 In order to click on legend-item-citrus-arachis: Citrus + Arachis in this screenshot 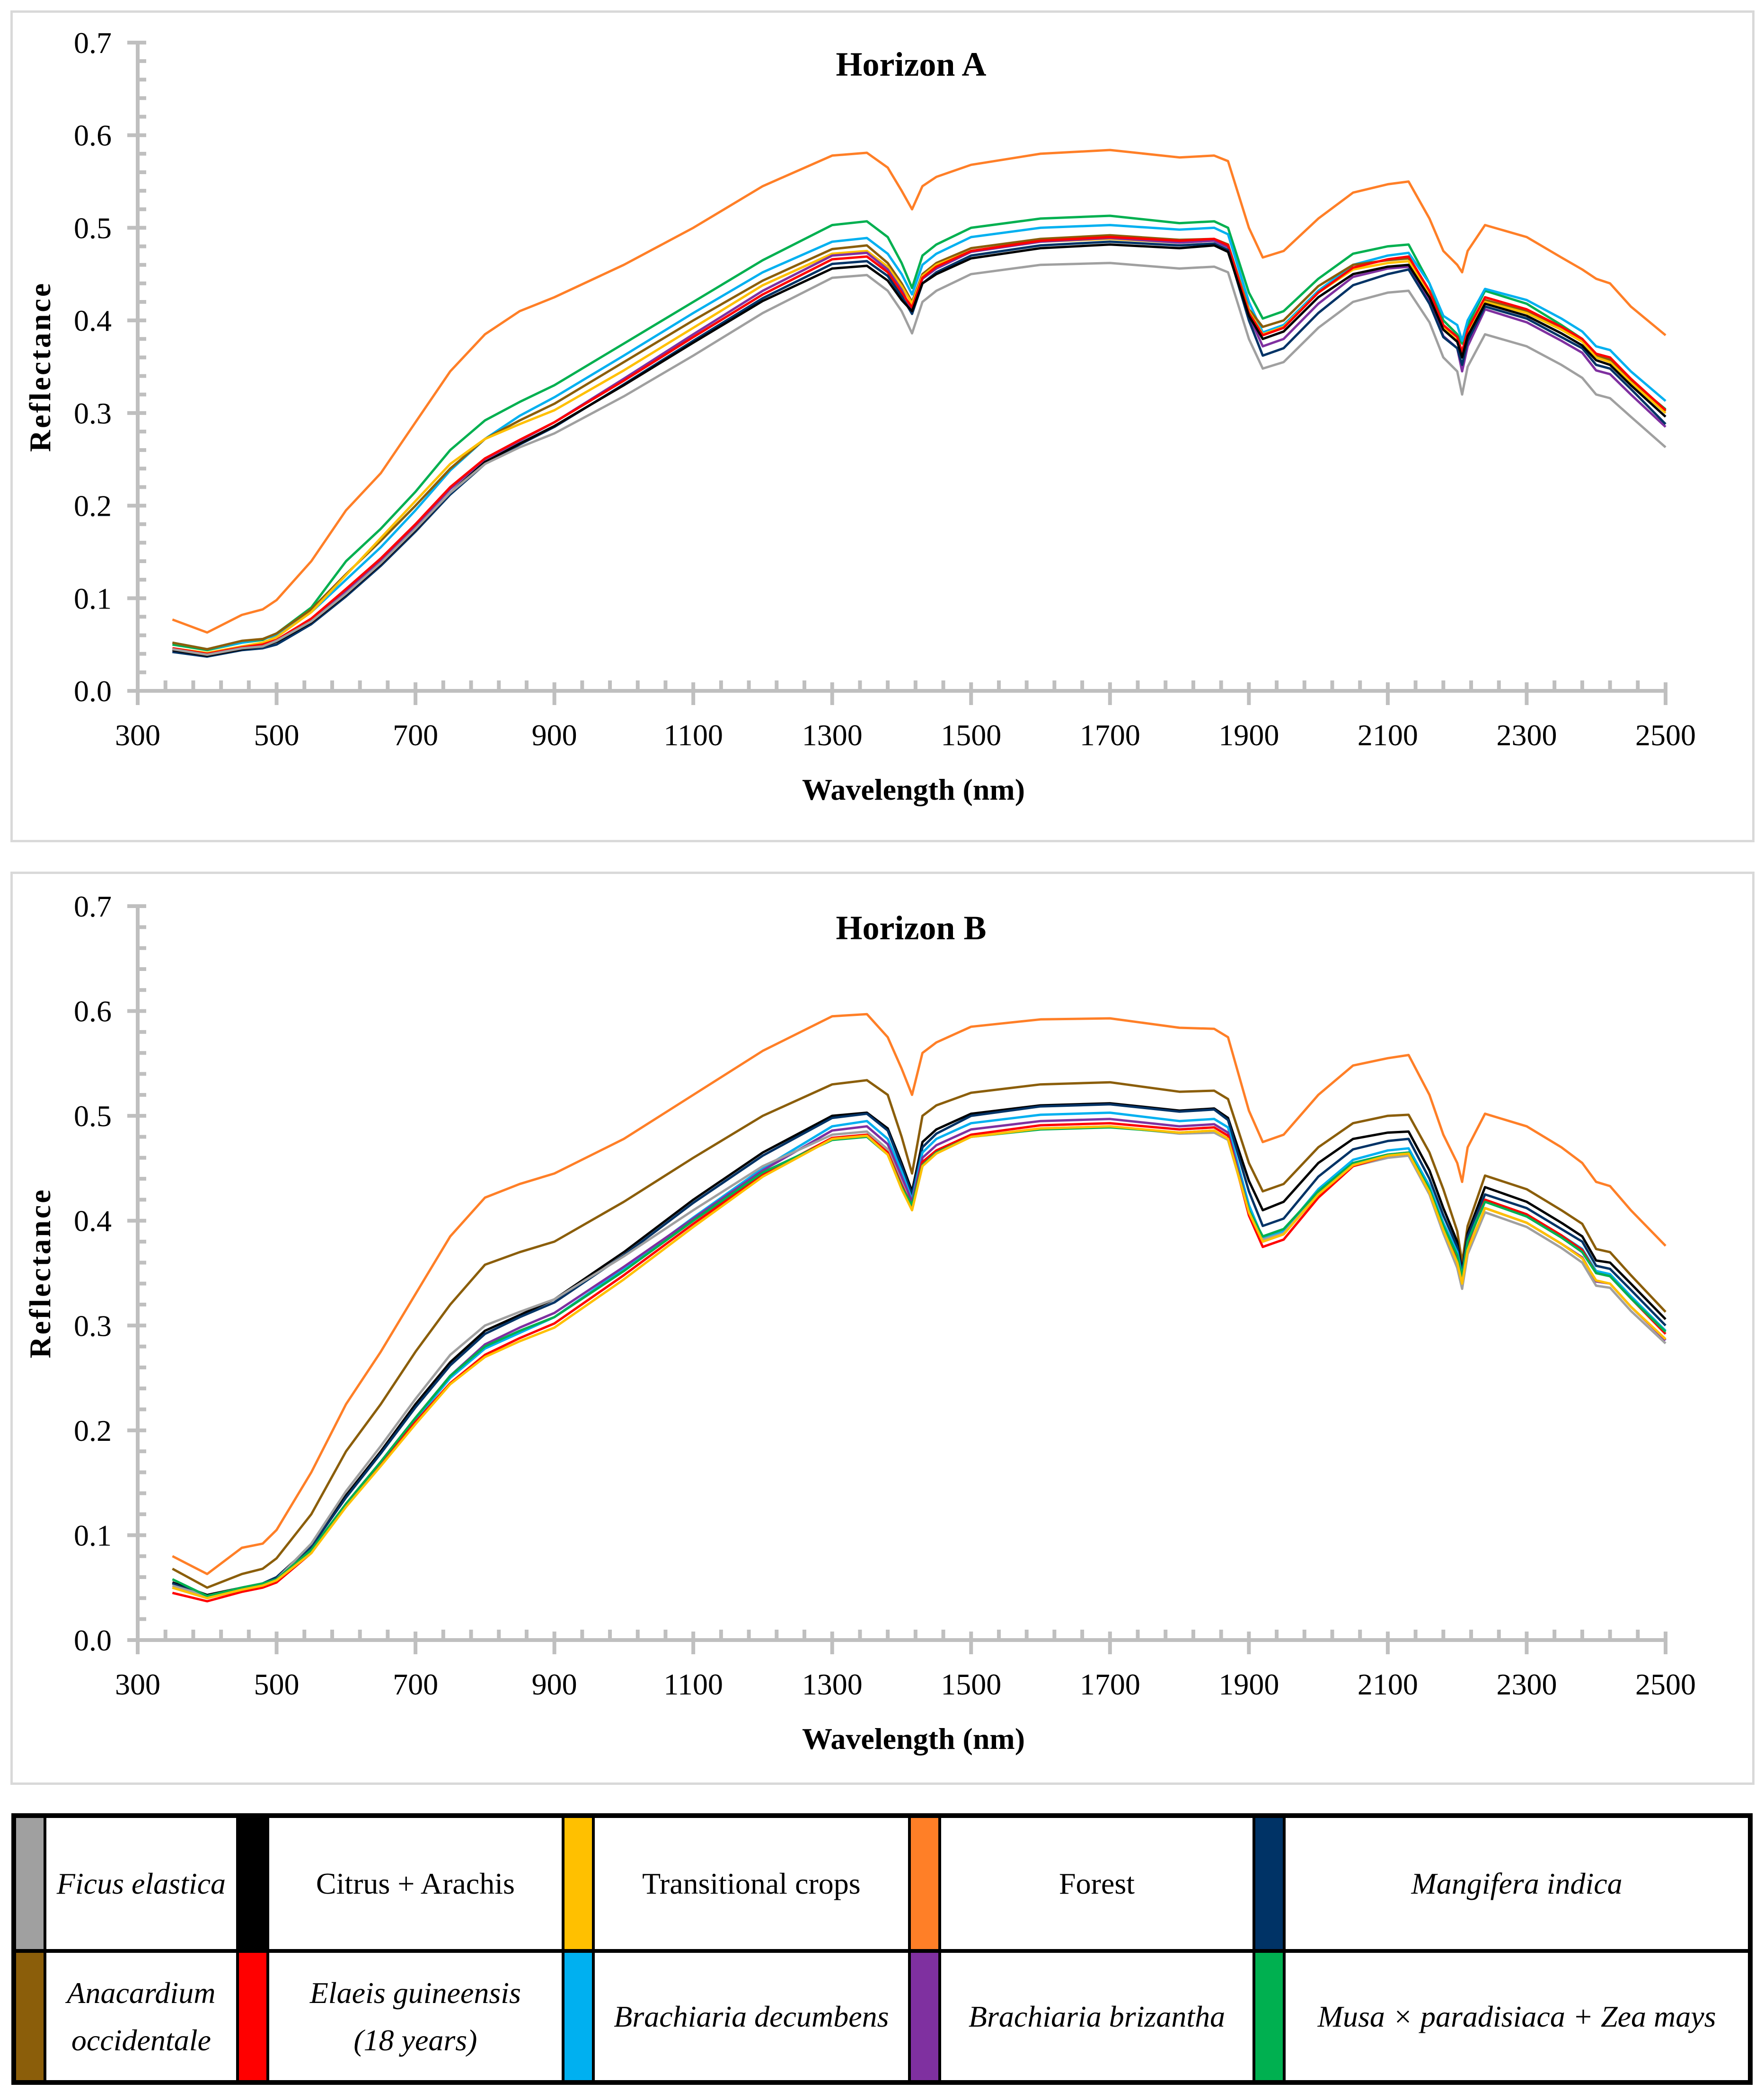, I will do `click(399, 1883)`.